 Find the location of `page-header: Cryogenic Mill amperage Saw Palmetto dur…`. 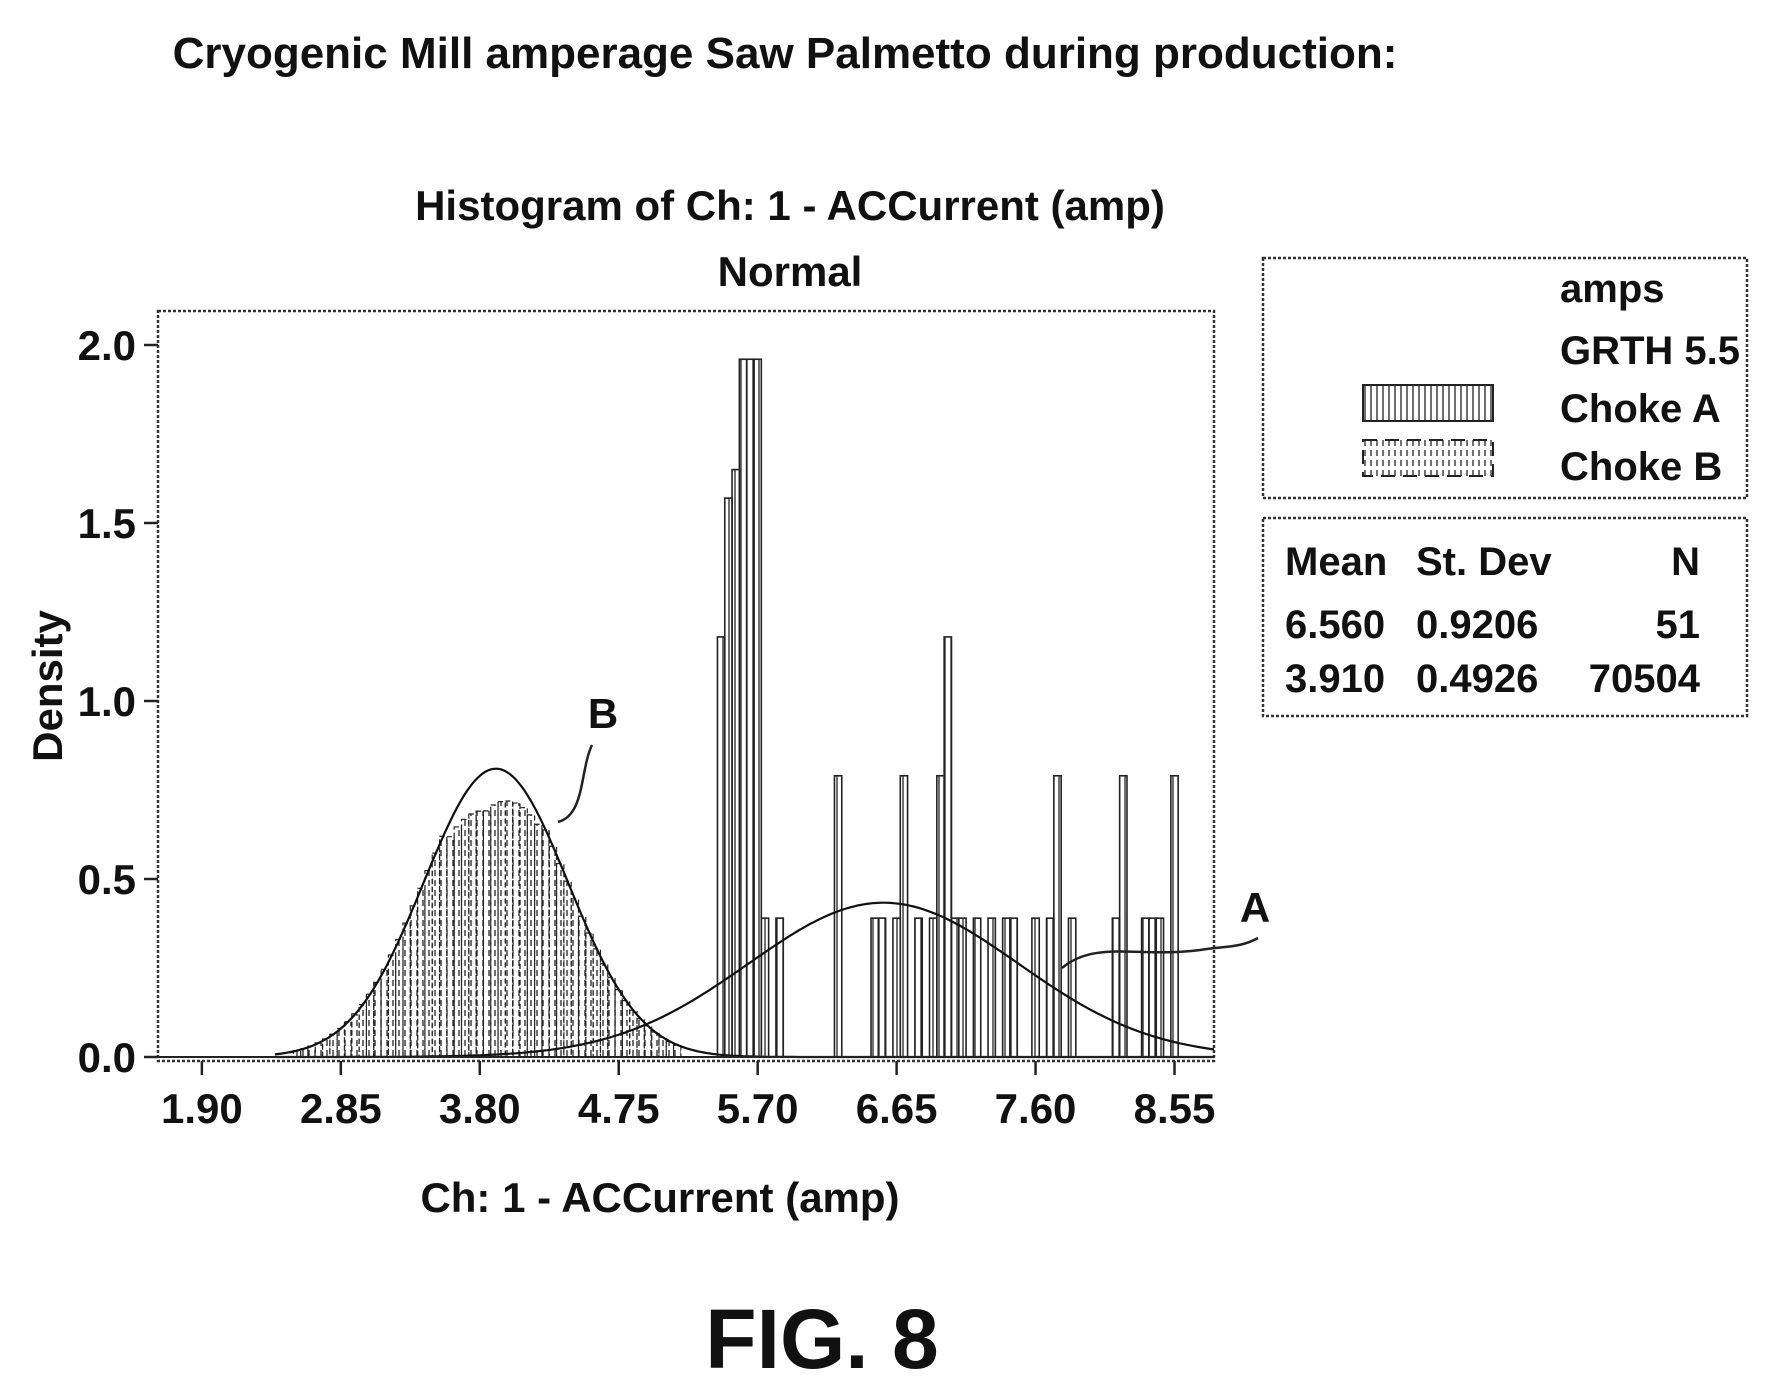

page-header: Cryogenic Mill amperage Saw Palmetto dur… is located at coordinates (785, 53).